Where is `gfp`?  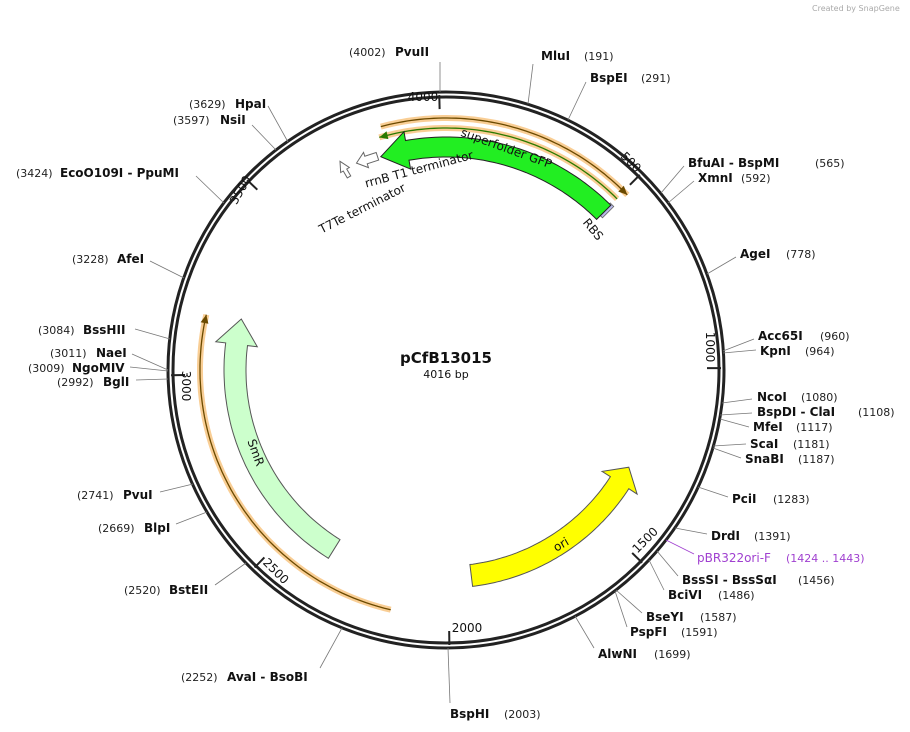 gfp is located at coordinates (495, 175).